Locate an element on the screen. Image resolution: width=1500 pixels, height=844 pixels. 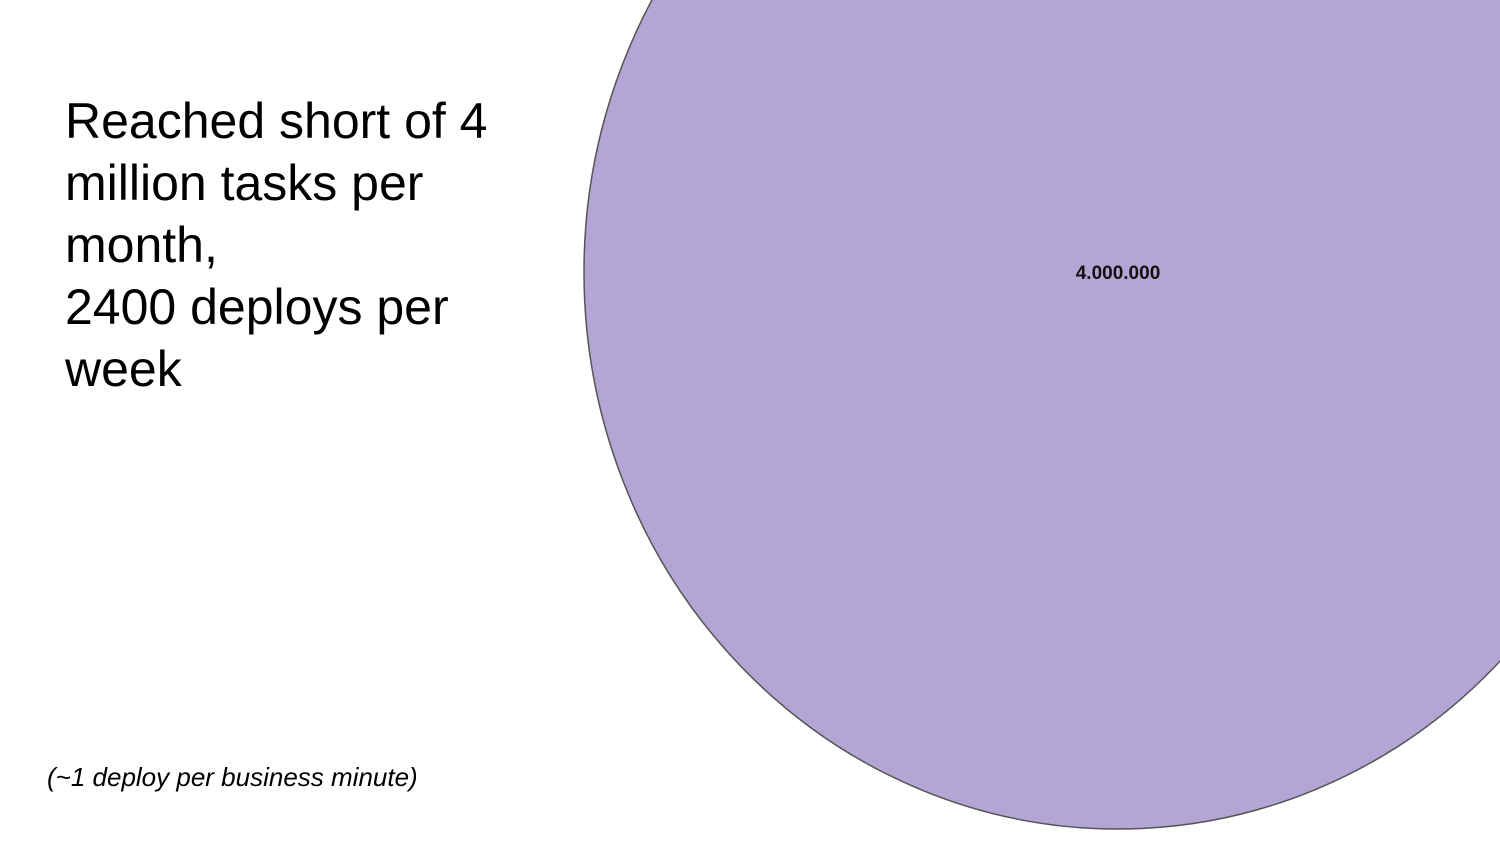
headline-line-5: week is located at coordinates (123, 369).